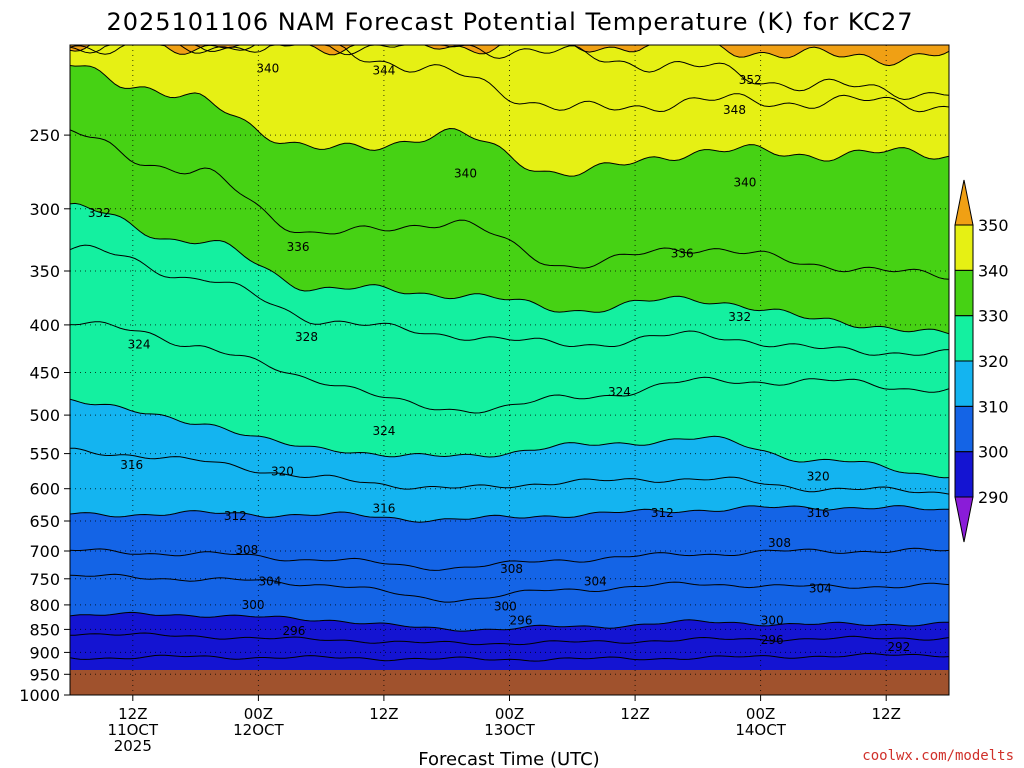 This screenshot has height=768, width=1024. Describe the element at coordinates (44, 373) in the screenshot. I see `y-tick-label-450: 450` at that location.